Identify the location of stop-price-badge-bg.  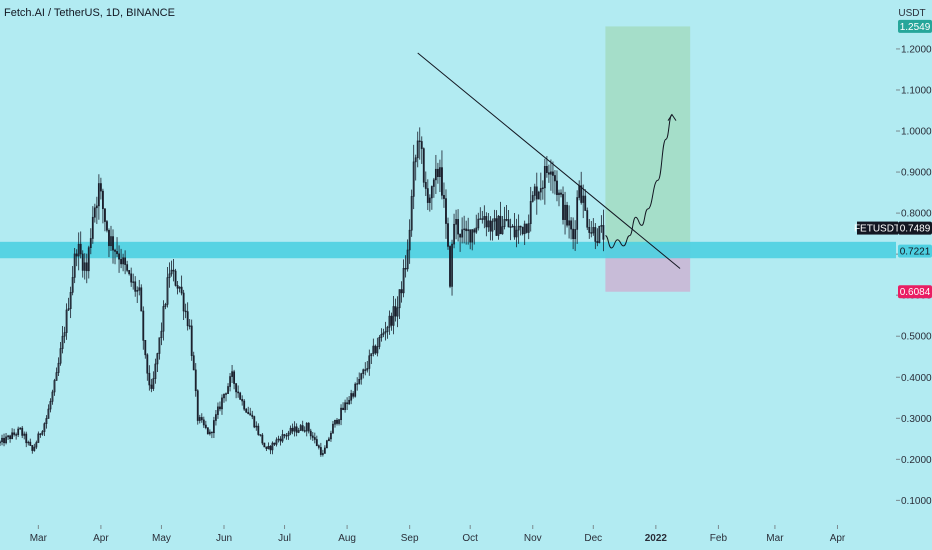
(915, 292).